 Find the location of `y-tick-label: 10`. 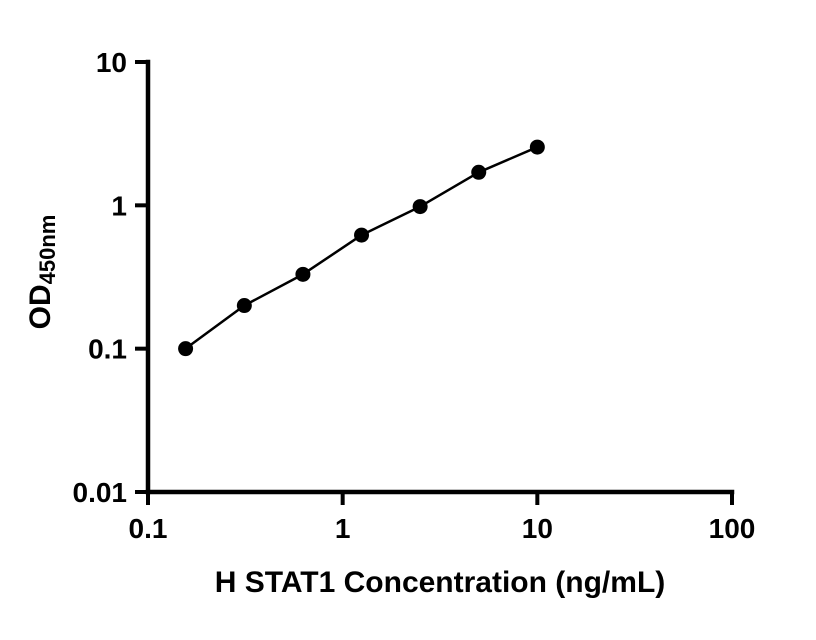

y-tick-label: 10 is located at coordinates (111, 62).